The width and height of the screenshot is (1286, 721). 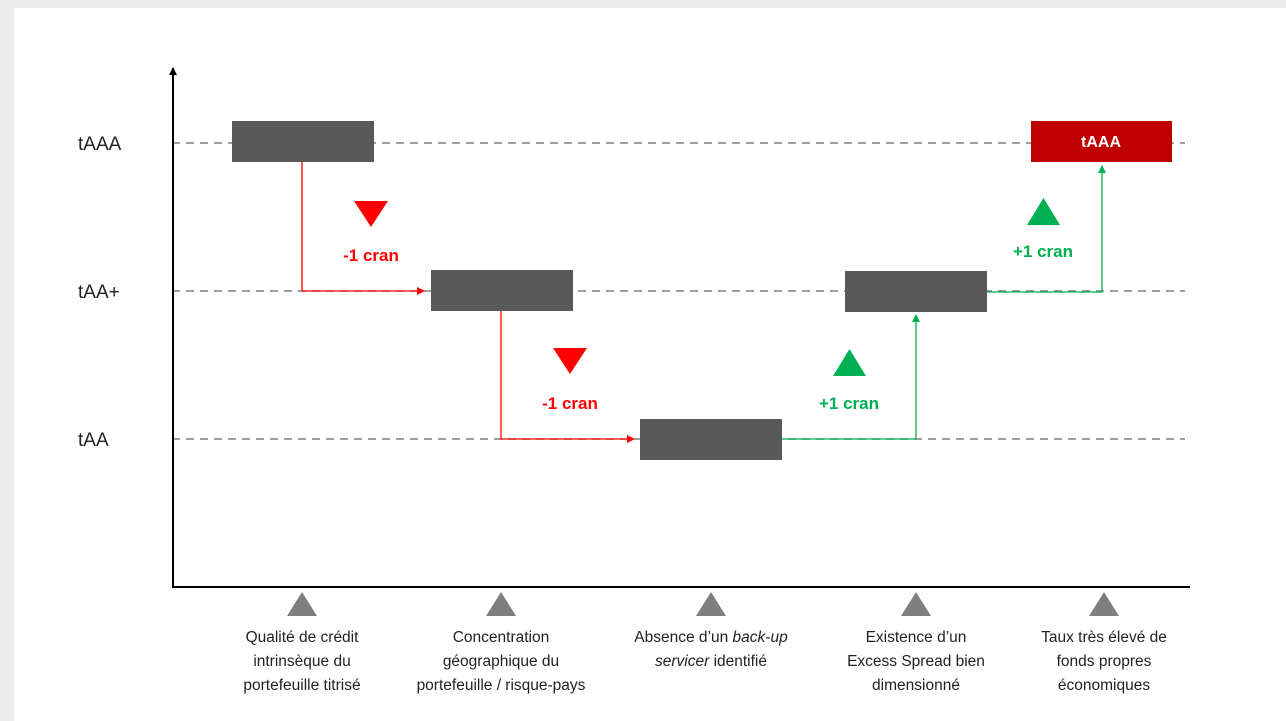 I want to click on level-label-taa: tAA, so click(x=93, y=440).